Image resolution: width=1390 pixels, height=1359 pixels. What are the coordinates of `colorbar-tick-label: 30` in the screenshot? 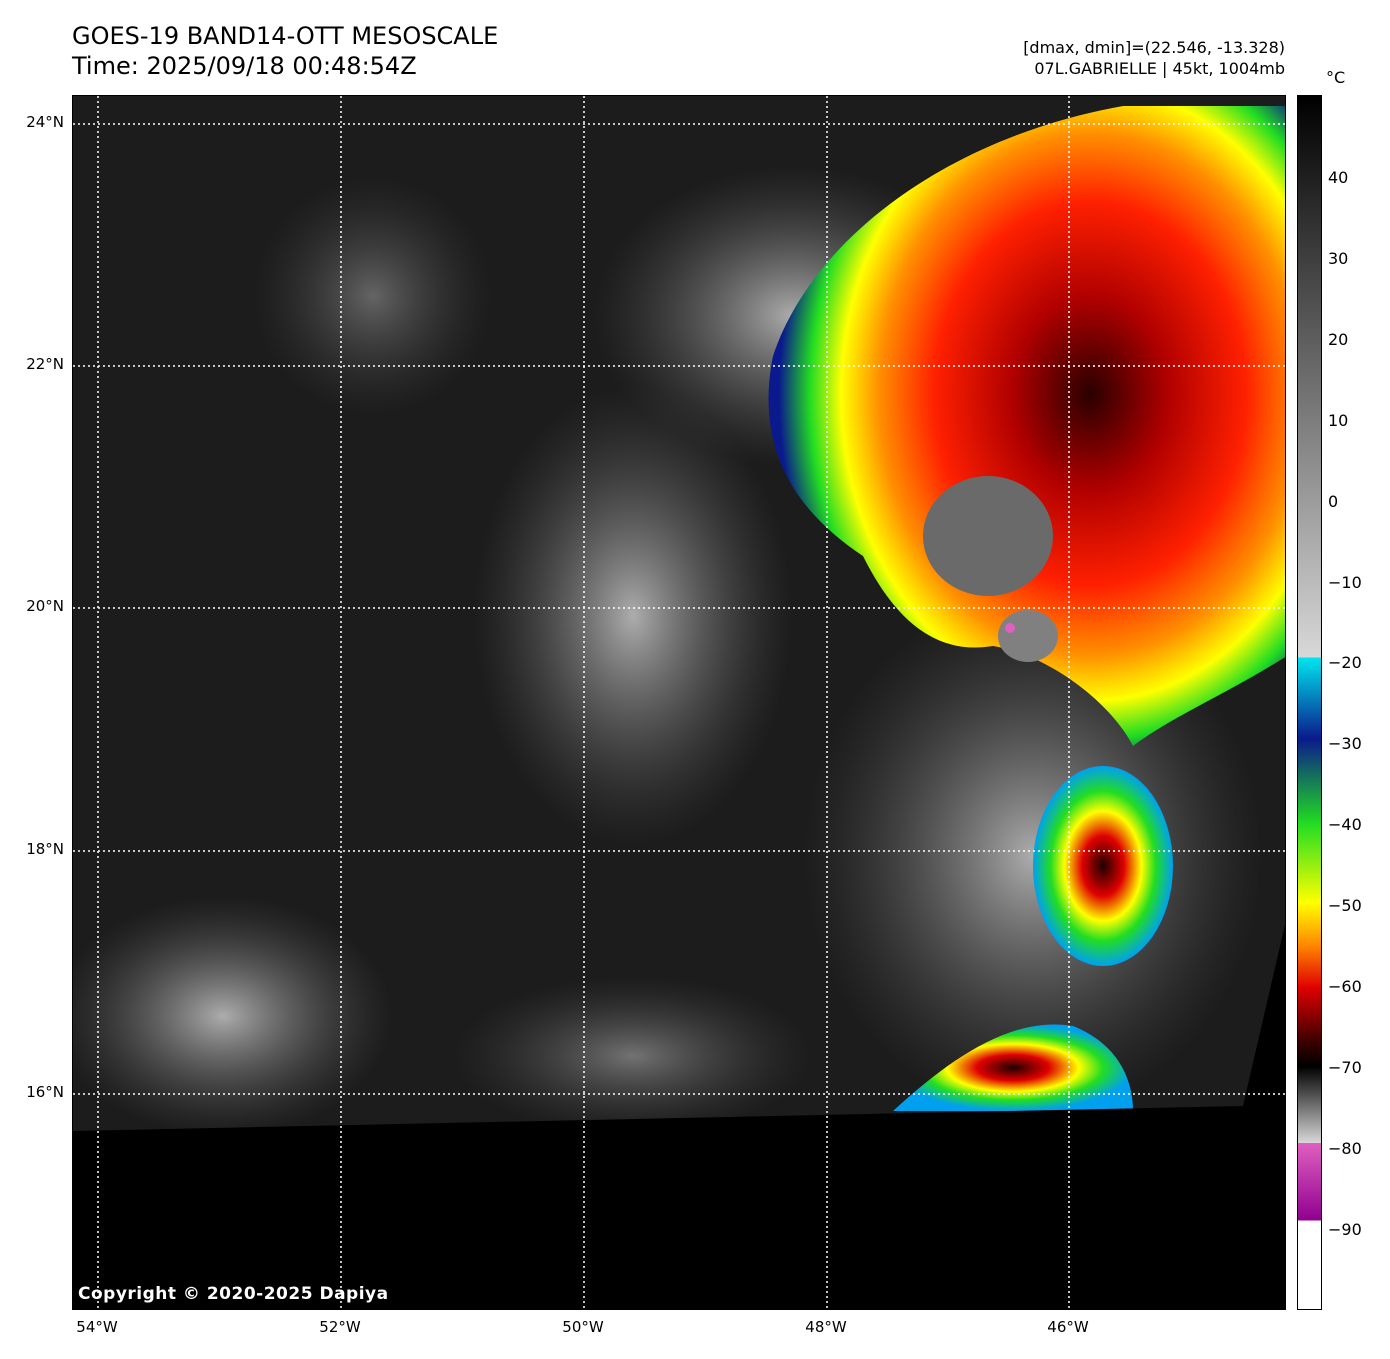 It's located at (1338, 258).